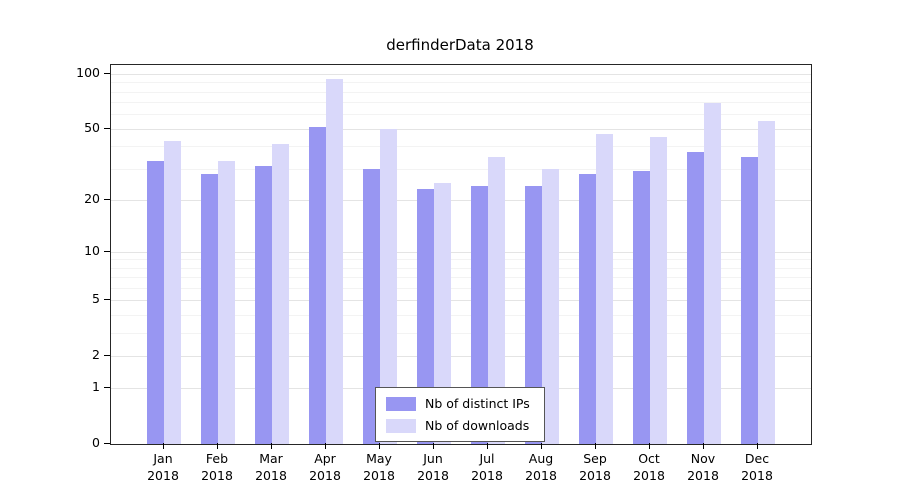 The image size is (900, 500). I want to click on legend-swatch-downloads, so click(401, 425).